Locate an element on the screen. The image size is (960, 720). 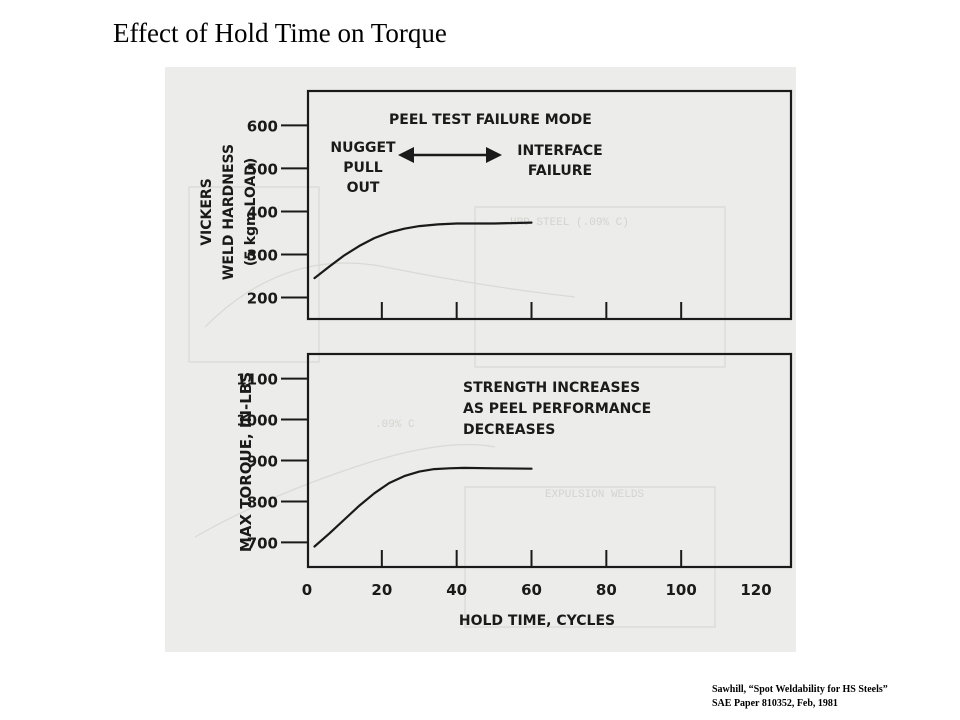
bottom-series-line is located at coordinates (423, 507).